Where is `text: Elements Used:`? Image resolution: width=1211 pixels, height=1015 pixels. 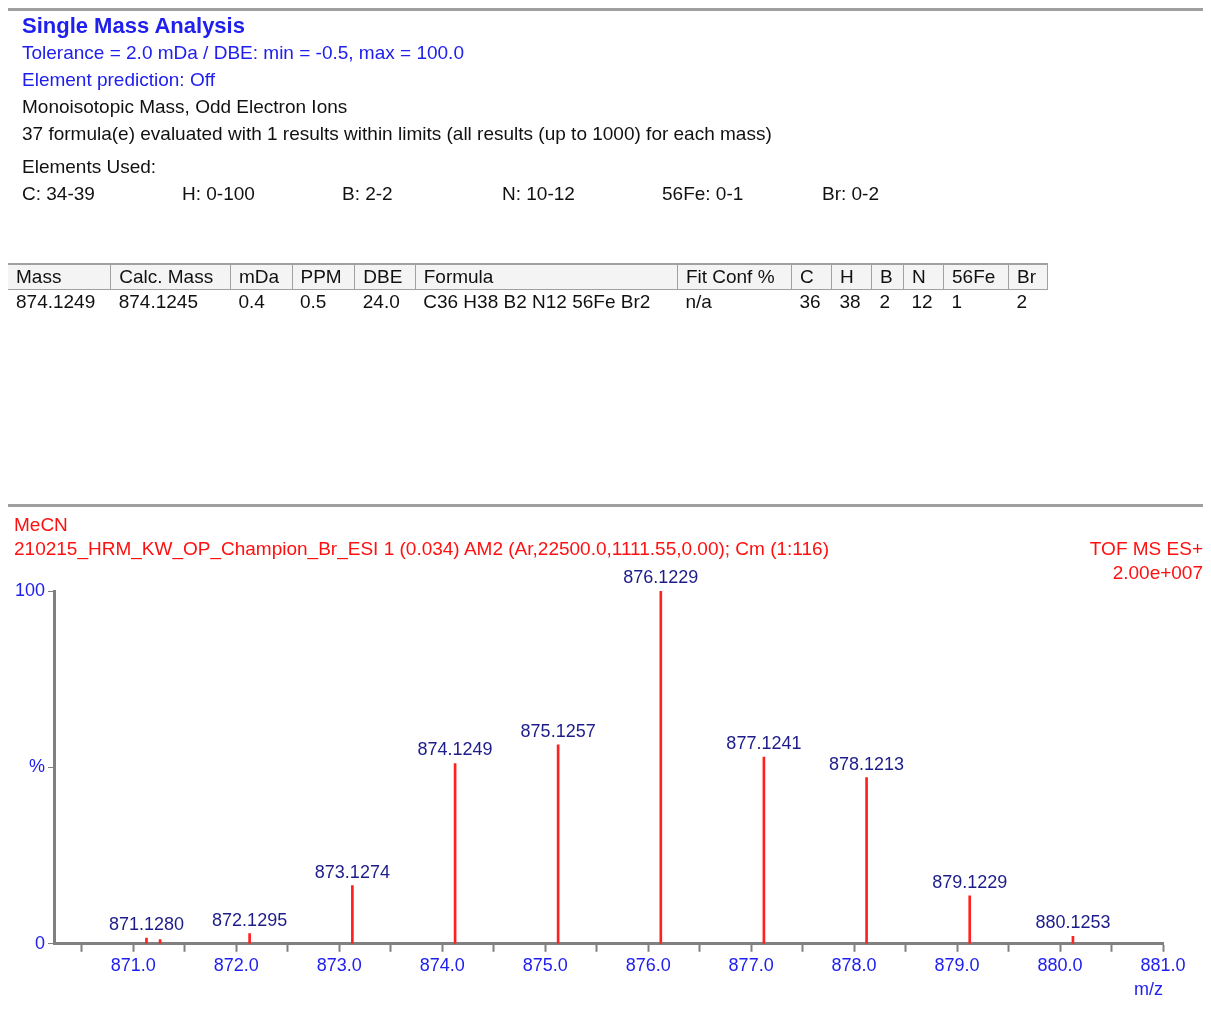
text: Elements Used: is located at coordinates (90, 167).